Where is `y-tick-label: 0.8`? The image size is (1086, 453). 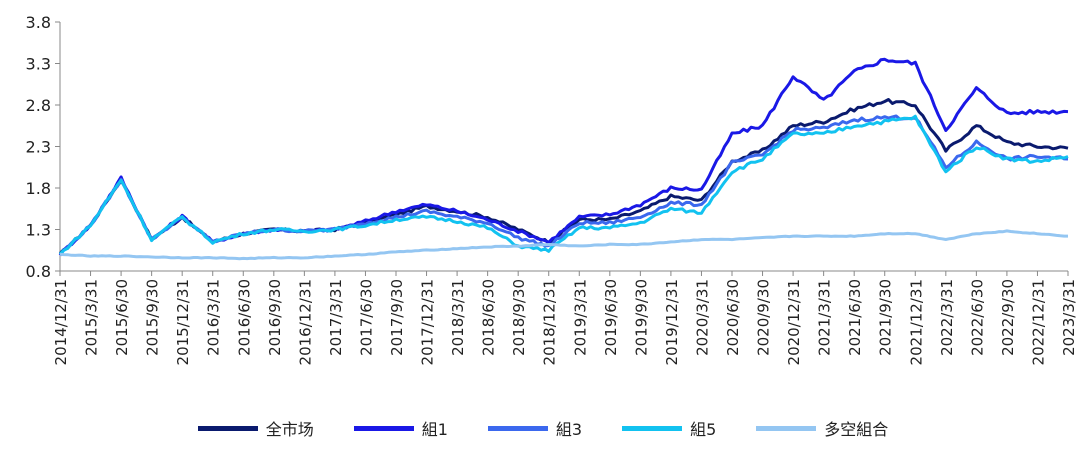 y-tick-label: 0.8 is located at coordinates (38, 271).